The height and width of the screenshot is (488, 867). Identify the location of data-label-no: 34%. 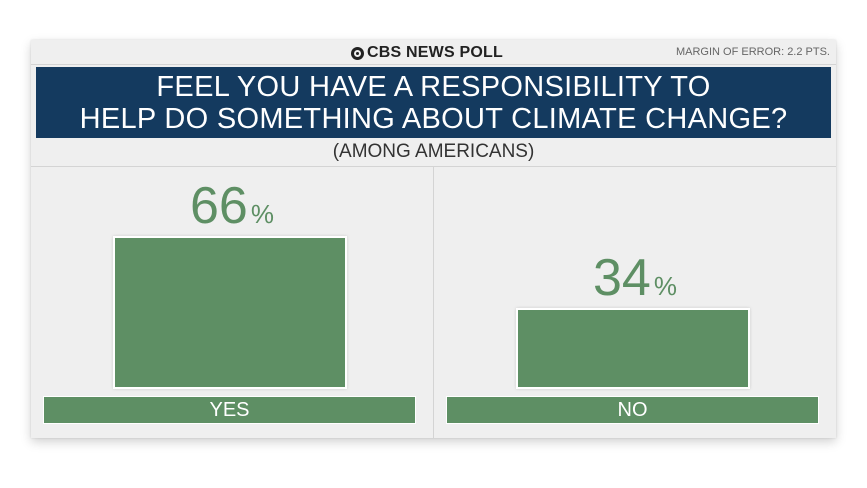
(635, 282).